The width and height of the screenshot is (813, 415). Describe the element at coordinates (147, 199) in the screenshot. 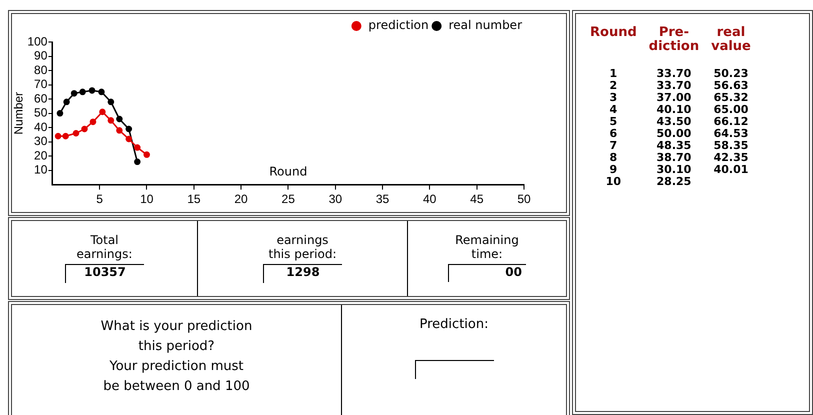

I see `x-tick-label: 10` at that location.